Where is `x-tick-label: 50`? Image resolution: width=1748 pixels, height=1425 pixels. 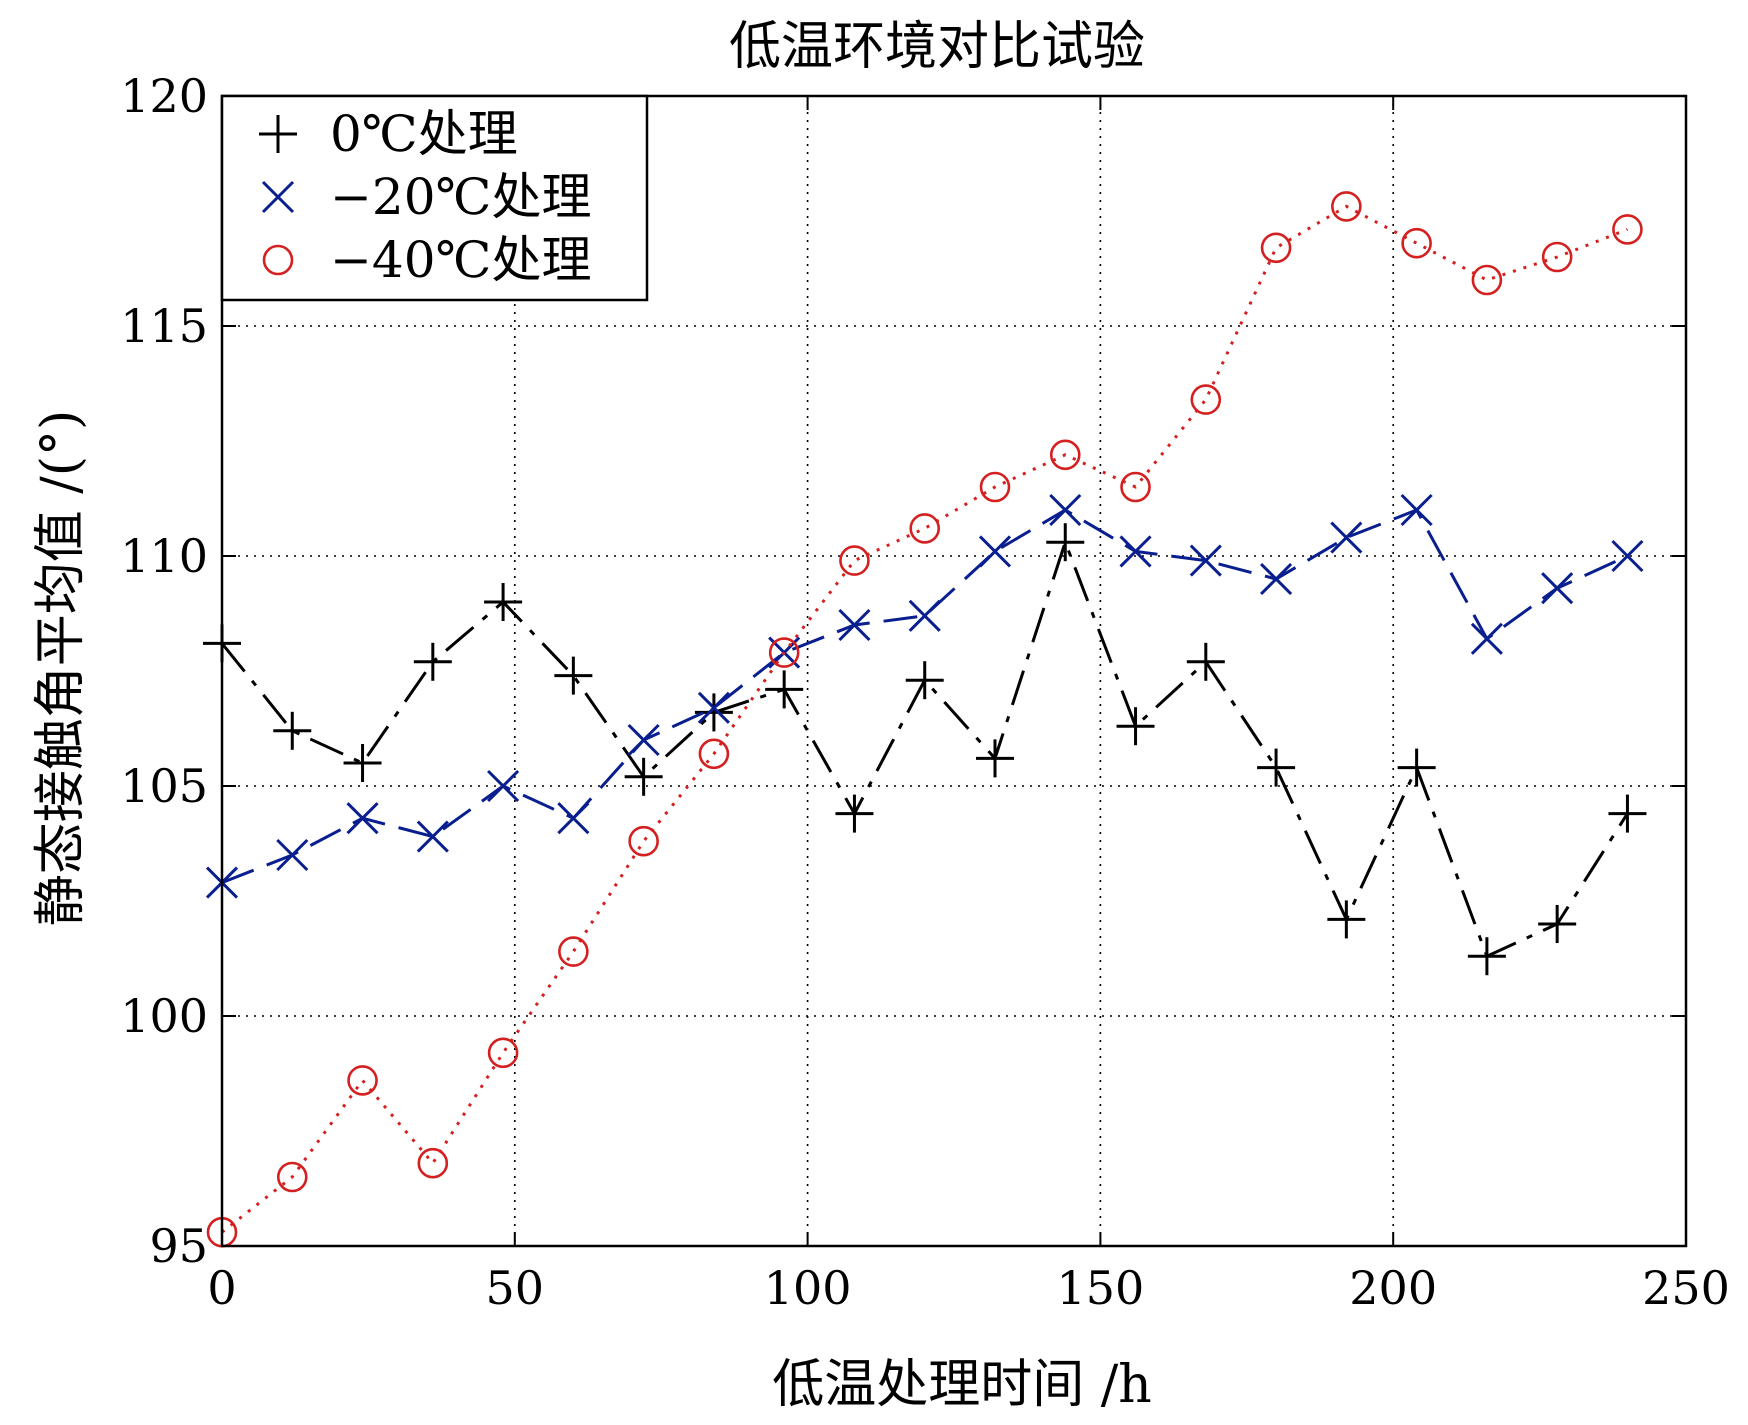
x-tick-label: 50 is located at coordinates (515, 1288).